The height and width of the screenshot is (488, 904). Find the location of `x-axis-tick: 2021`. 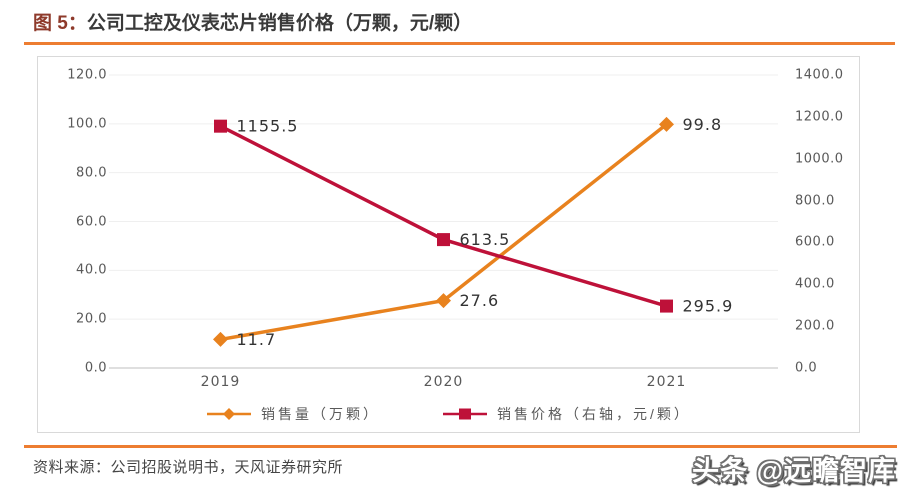

x-axis-tick: 2021 is located at coordinates (666, 382).